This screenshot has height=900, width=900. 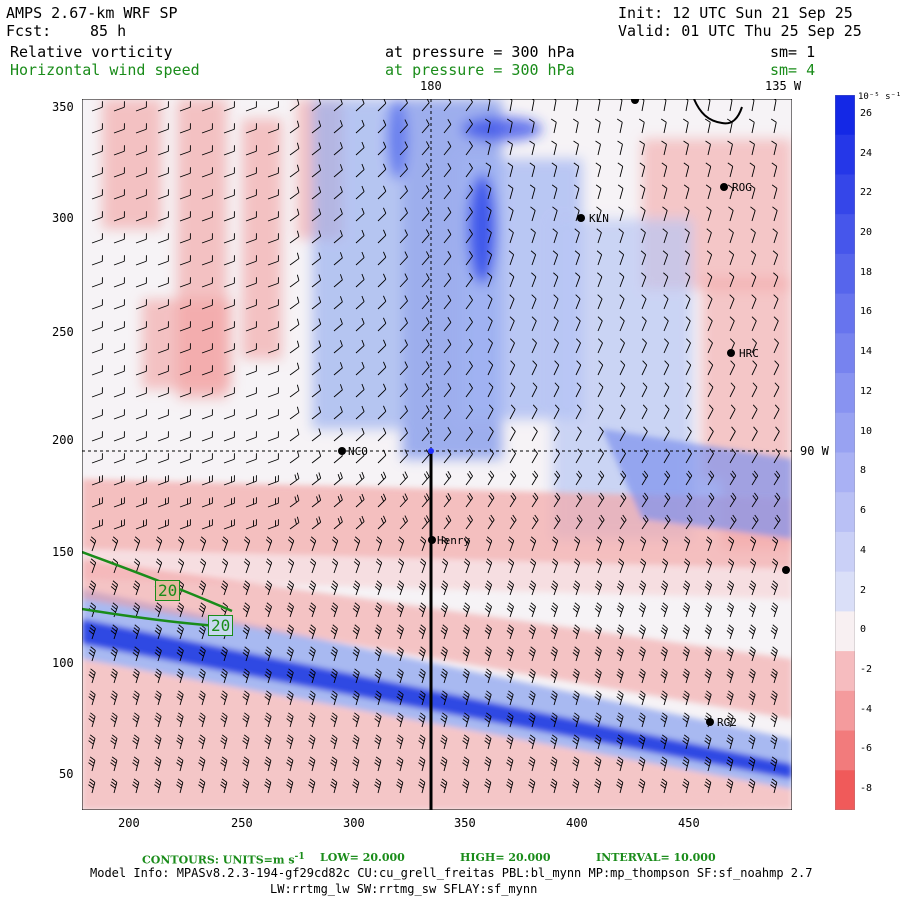 What do you see at coordinates (710, 722) in the screenshot?
I see `station-dot-rg2` at bounding box center [710, 722].